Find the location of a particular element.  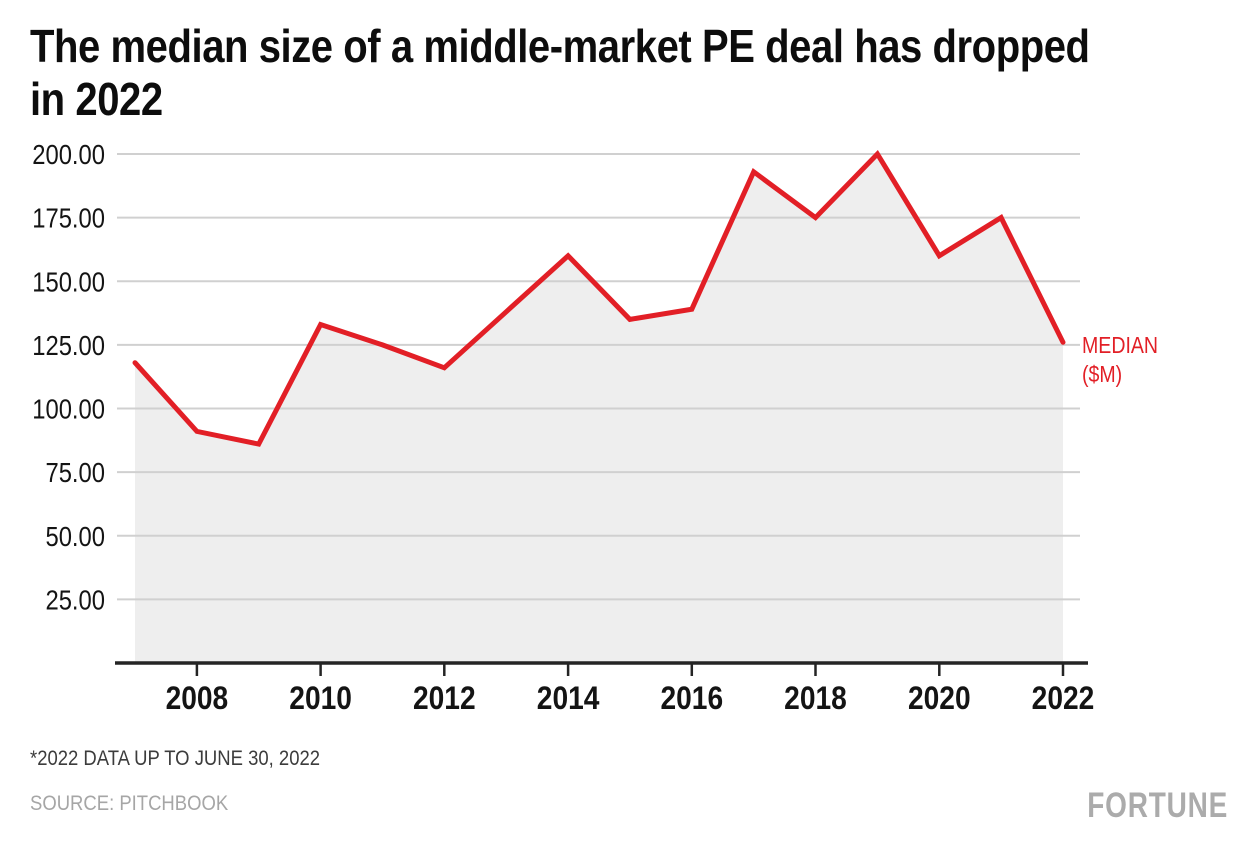

svg-text: 2020 is located at coordinates (939, 698).